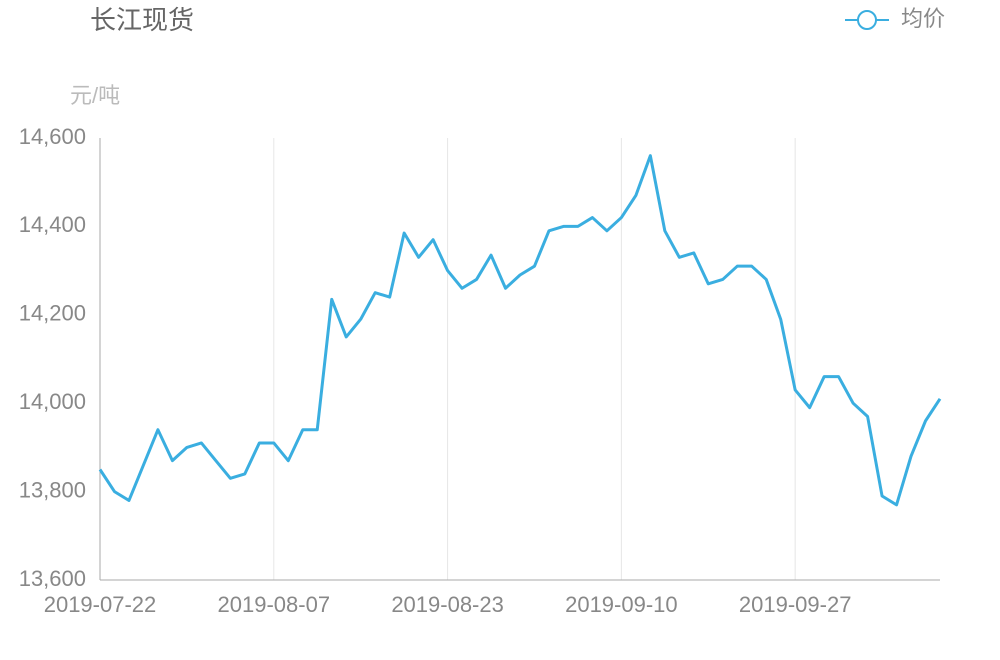  What do you see at coordinates (52, 489) in the screenshot?
I see `y-tick-label: 13,800` at bounding box center [52, 489].